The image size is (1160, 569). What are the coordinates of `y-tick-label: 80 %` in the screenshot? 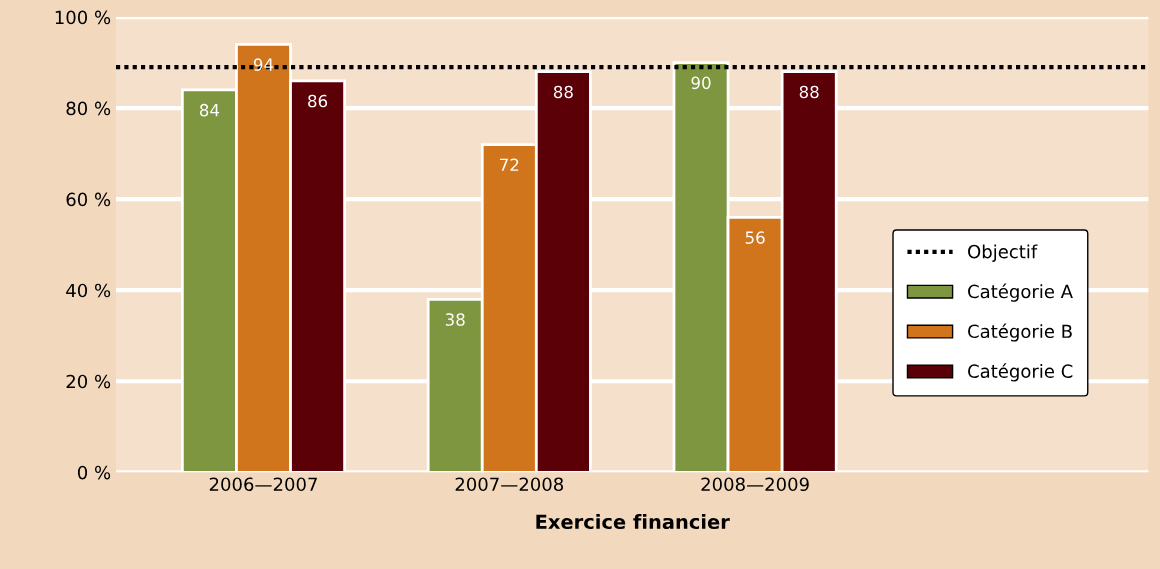 It's located at (88, 108).